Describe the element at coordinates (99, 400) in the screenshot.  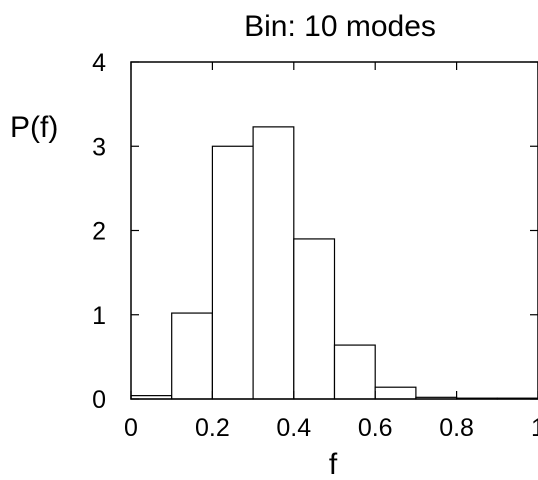
I see `y-tick-label: 0` at that location.